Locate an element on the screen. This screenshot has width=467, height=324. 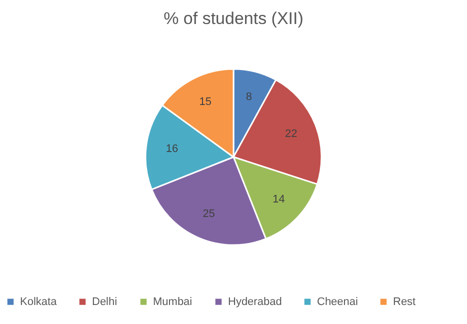
chart-title: % of students (XII) is located at coordinates (234, 18).